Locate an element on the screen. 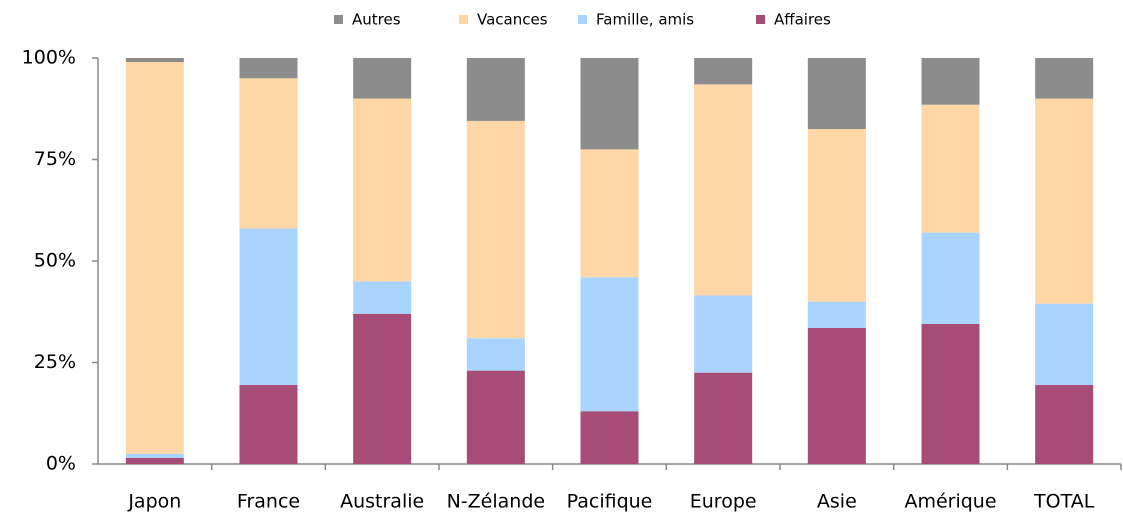 The height and width of the screenshot is (523, 1123). x-tick-label: Japon is located at coordinates (154, 502).